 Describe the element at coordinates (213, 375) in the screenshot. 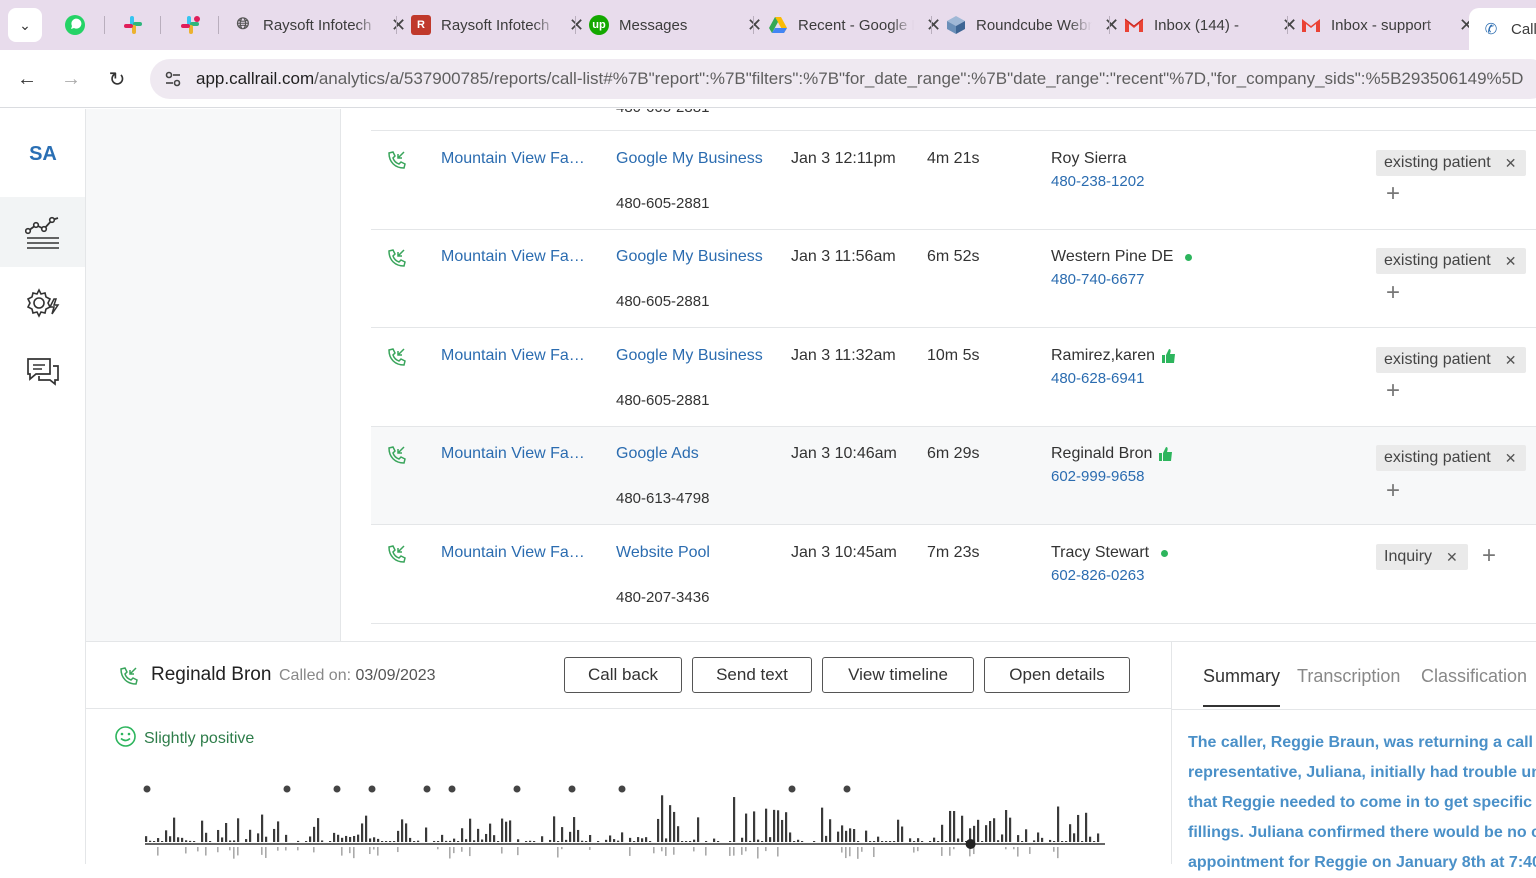

I see `filter-pane` at that location.